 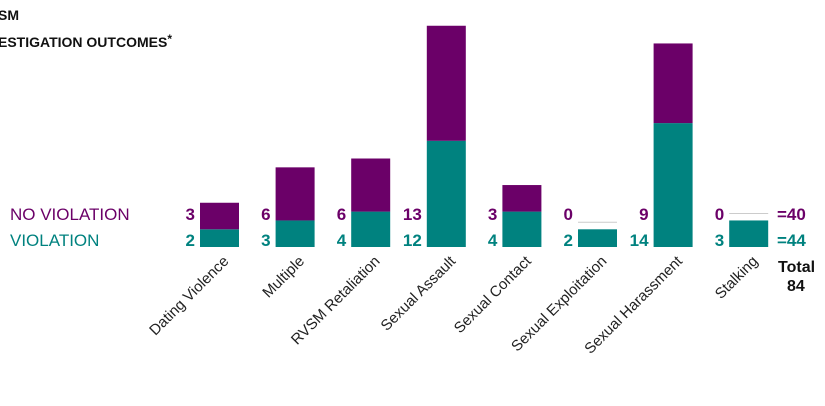 I want to click on bar-violation-sexual-exploitation, so click(x=597, y=238).